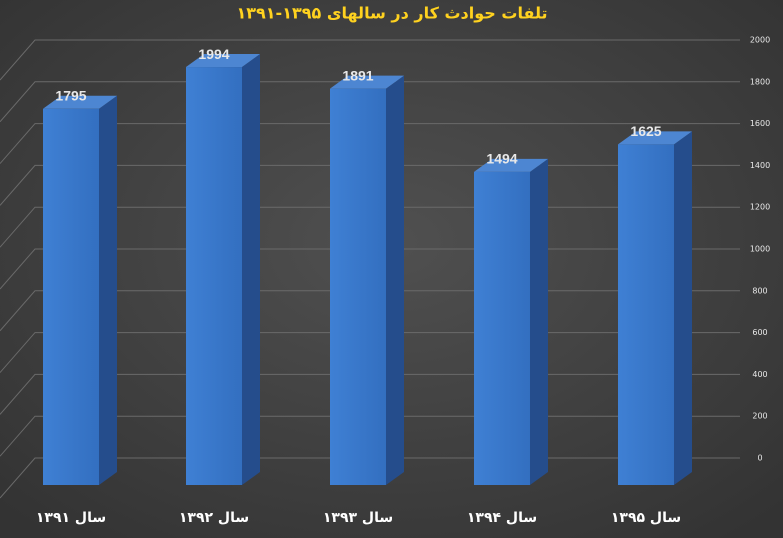  Describe the element at coordinates (70, 95) in the screenshot. I see `data-label: 1795` at that location.